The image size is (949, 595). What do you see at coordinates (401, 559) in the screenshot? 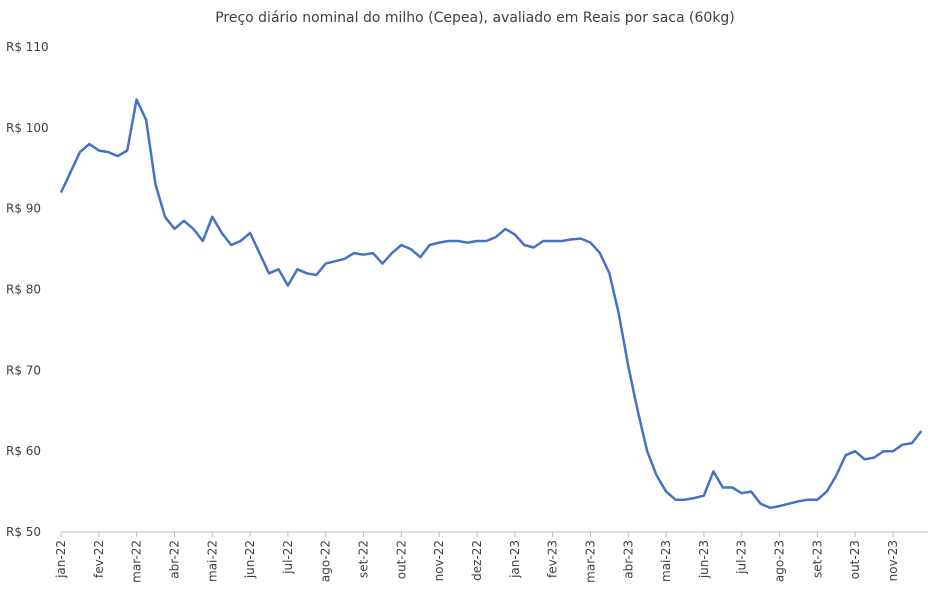
I see `x-tick-label: out-22` at bounding box center [401, 559].